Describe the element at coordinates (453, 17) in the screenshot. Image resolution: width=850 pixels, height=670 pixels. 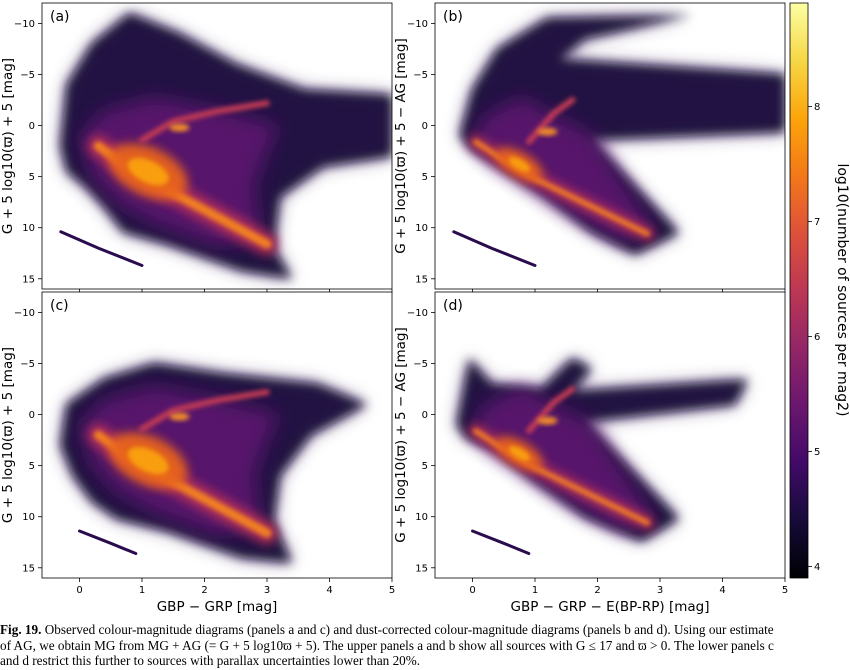
I see `panel-label: (b)` at that location.